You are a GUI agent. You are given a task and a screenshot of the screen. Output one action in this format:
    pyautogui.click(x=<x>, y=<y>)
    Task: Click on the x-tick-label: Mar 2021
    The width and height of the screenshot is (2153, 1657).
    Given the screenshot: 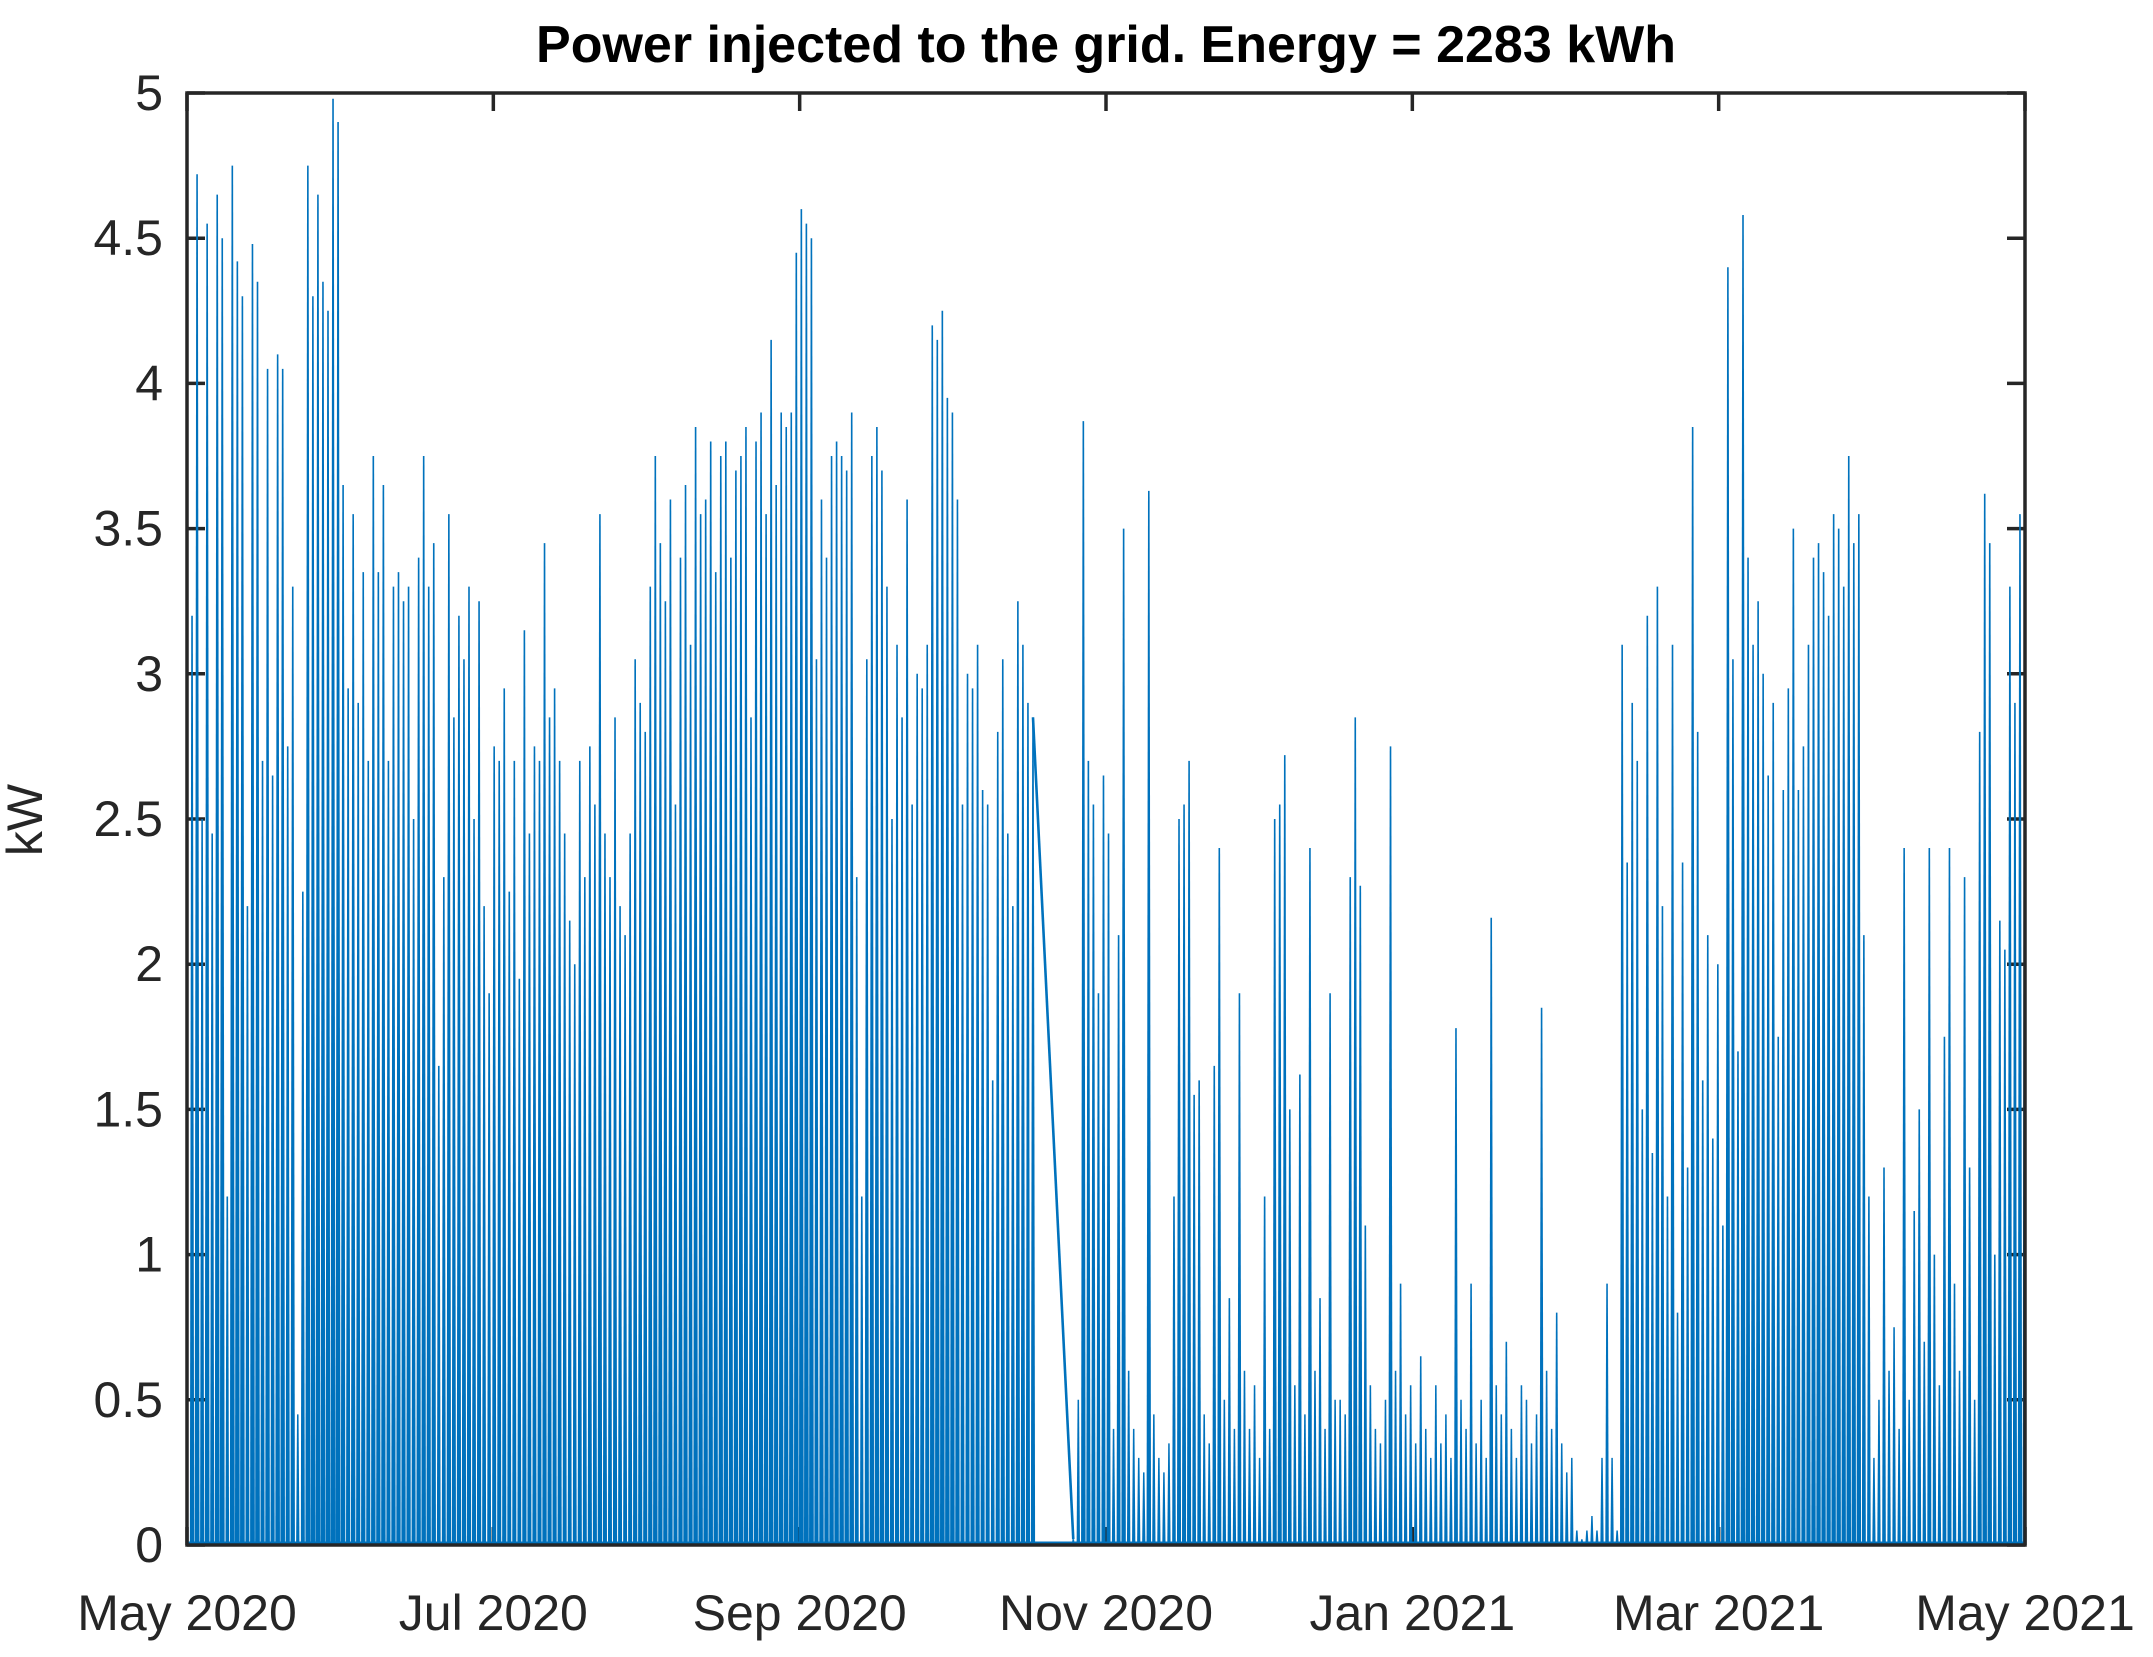 What is the action you would take?
    pyautogui.click(x=1718, y=1613)
    